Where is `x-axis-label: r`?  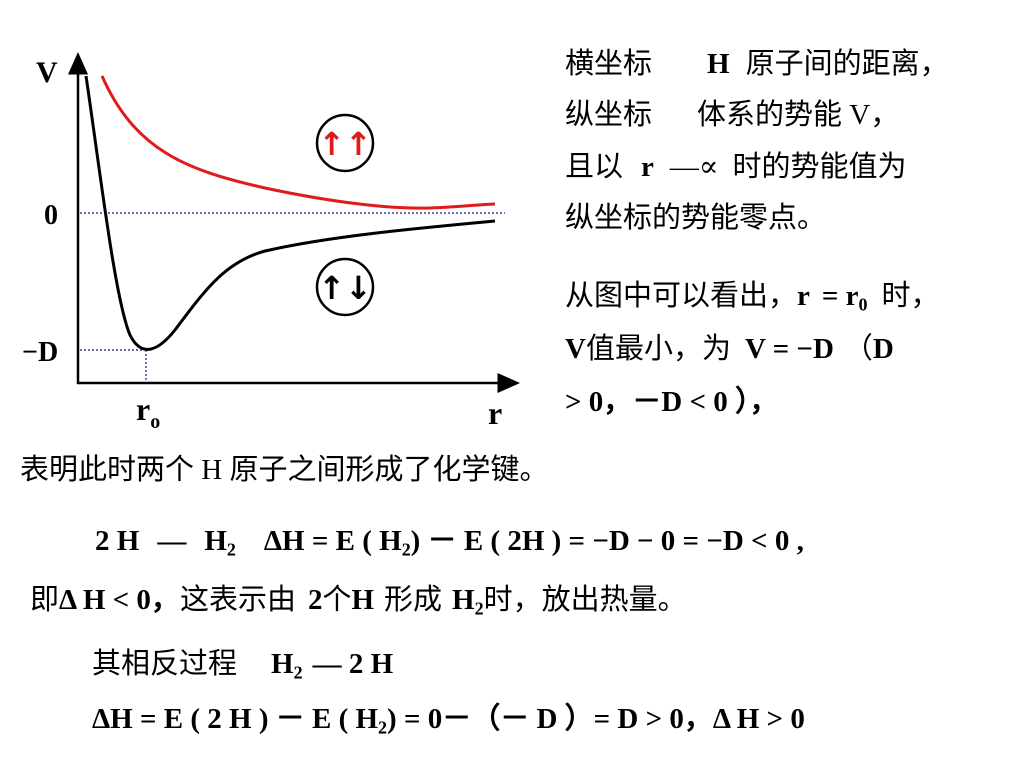 x-axis-label: r is located at coordinates (495, 413).